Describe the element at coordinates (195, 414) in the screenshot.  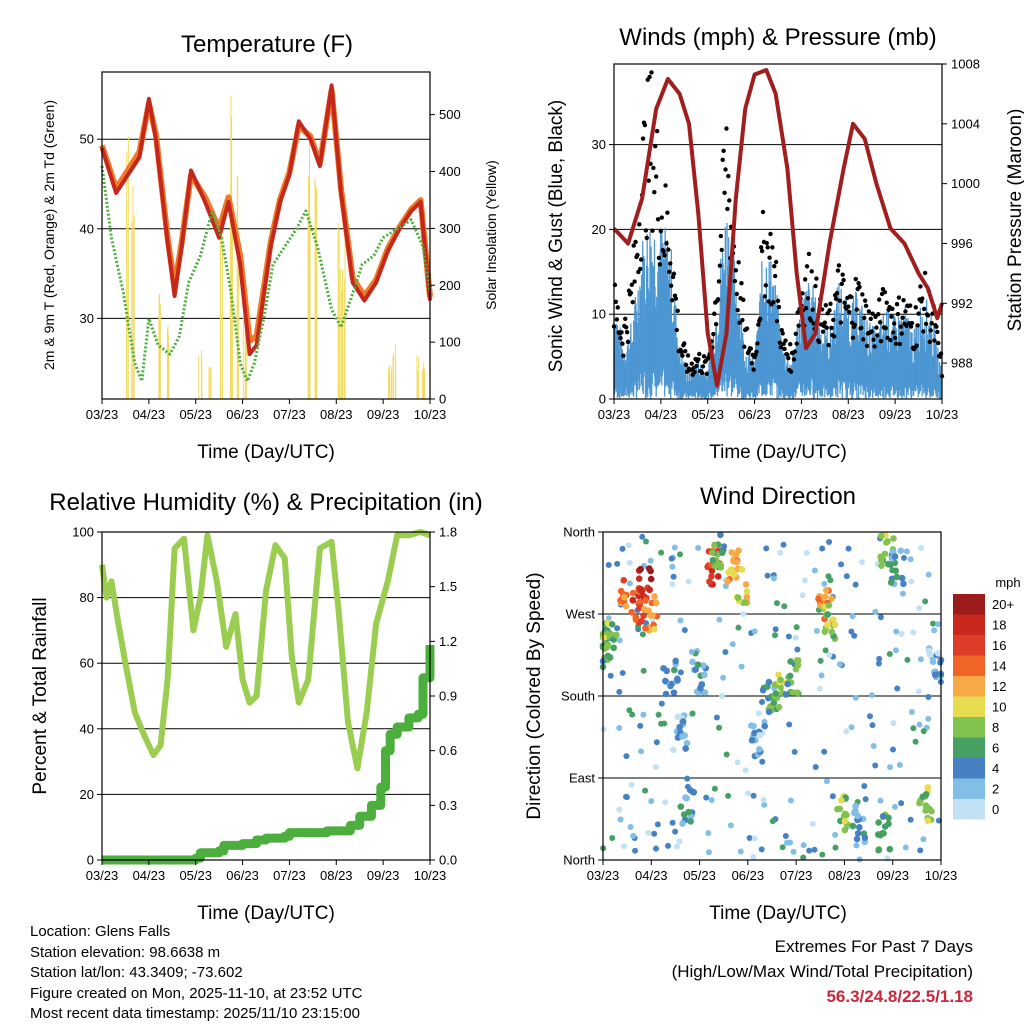
I see `x-tick-label: 05/23` at that location.